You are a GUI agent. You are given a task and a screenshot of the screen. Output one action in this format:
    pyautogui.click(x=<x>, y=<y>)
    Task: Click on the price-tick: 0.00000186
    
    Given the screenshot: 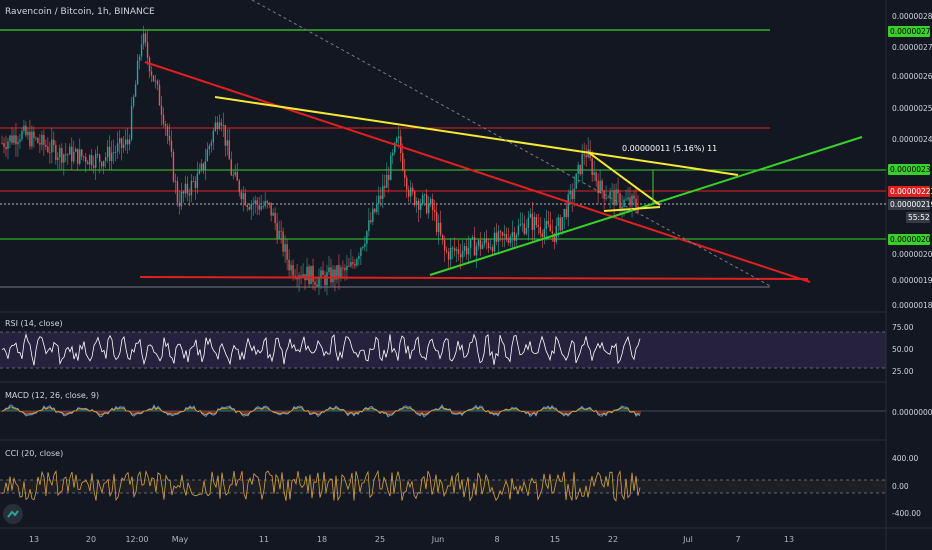 What is the action you would take?
    pyautogui.click(x=912, y=305)
    